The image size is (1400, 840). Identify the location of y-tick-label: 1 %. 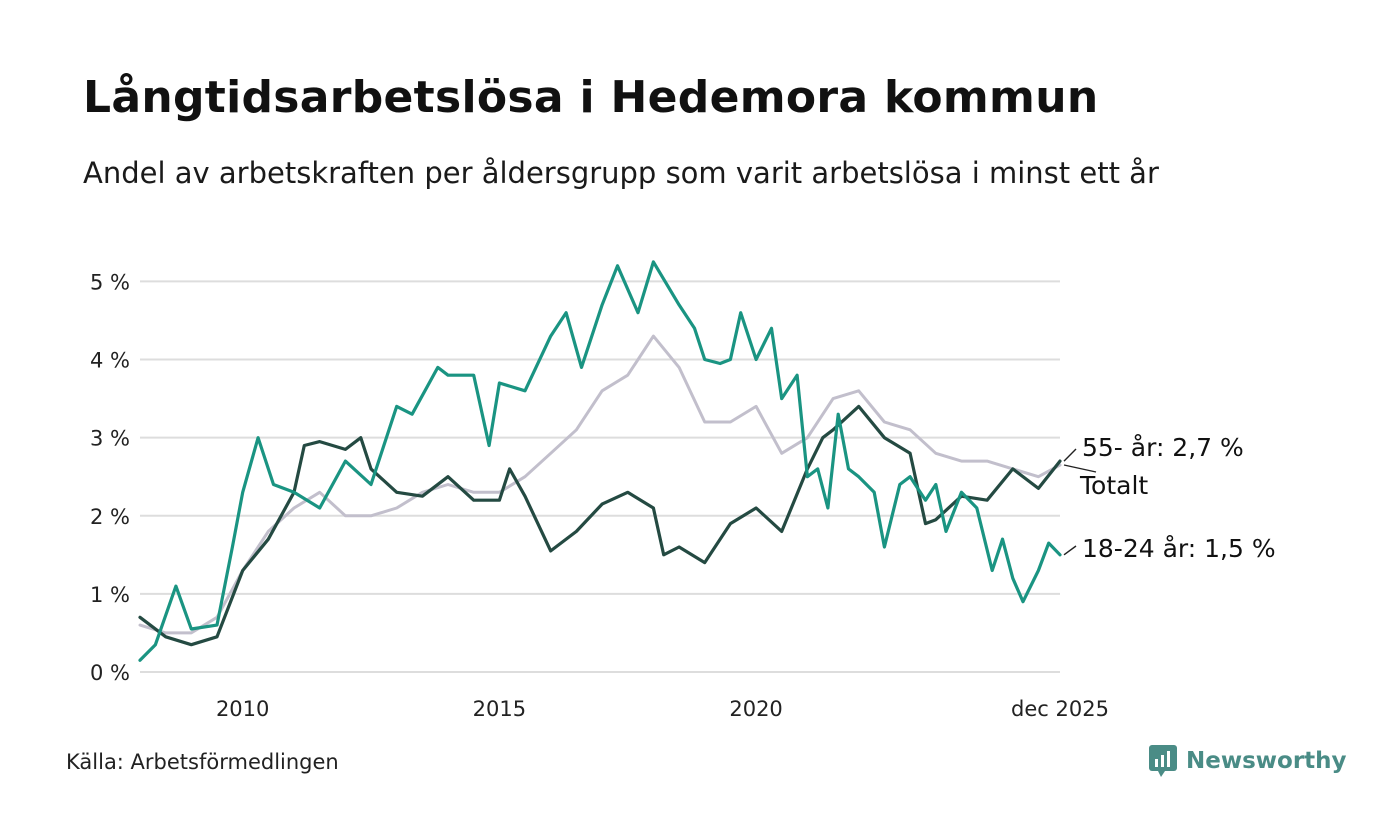
(110, 595).